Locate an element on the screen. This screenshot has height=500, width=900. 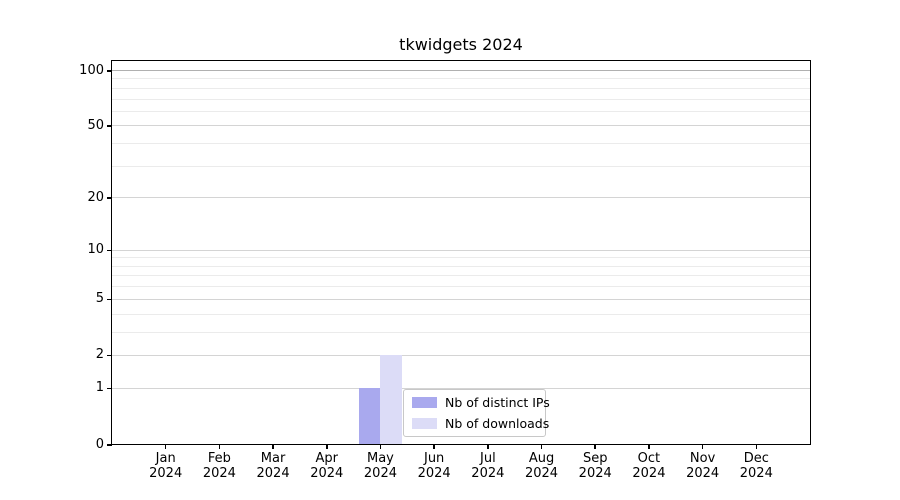
x-tick-month: Sep is located at coordinates (595, 458).